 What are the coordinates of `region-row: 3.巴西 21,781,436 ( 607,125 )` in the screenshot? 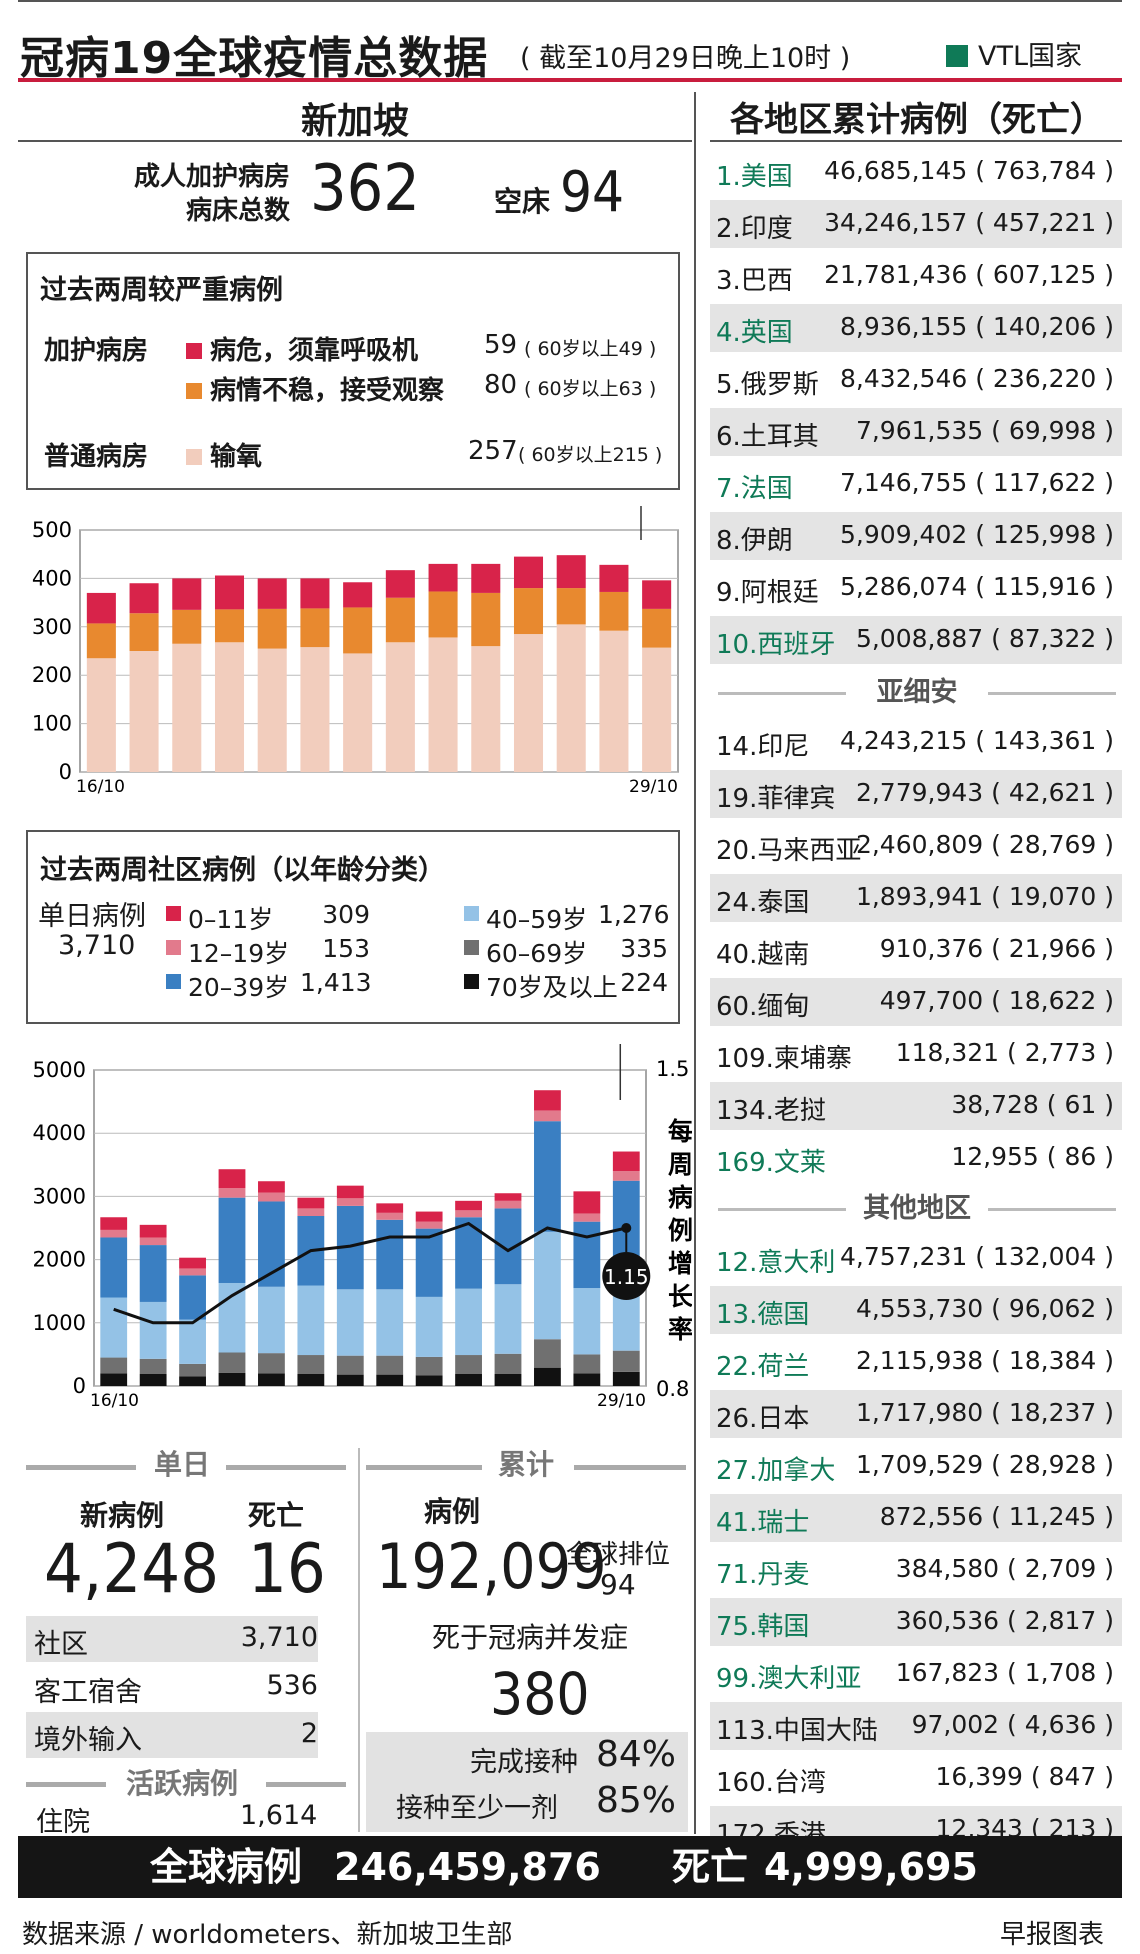 It's located at (916, 276).